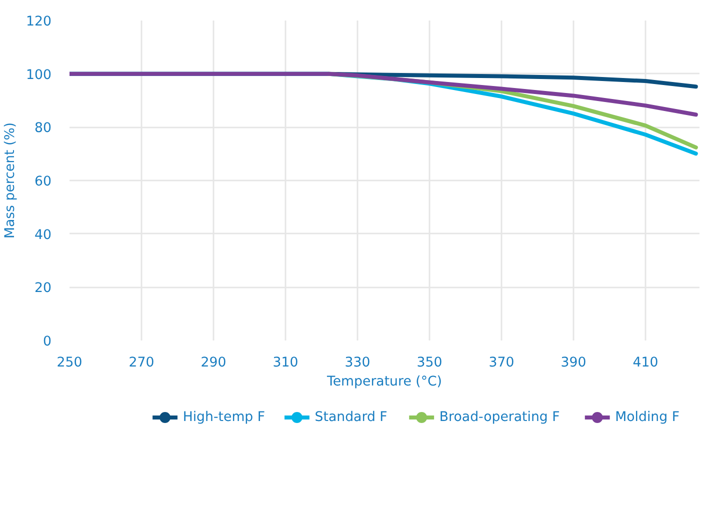 The width and height of the screenshot is (727, 508). I want to click on legend-label: High-temp F, so click(224, 417).